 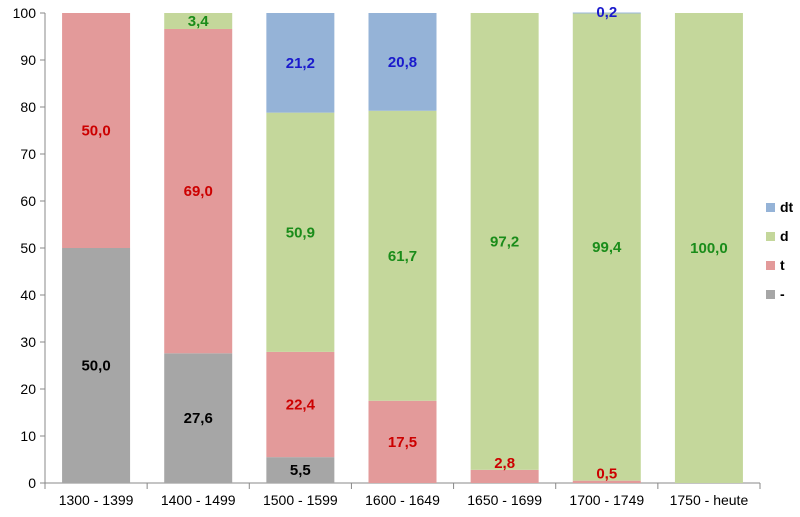 I want to click on legend-label: t, so click(x=782, y=265).